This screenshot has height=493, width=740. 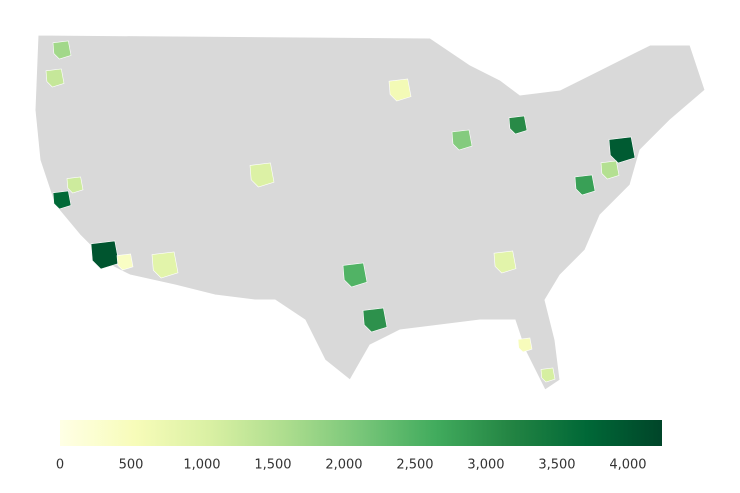 What do you see at coordinates (361, 433) in the screenshot?
I see `colorbar` at bounding box center [361, 433].